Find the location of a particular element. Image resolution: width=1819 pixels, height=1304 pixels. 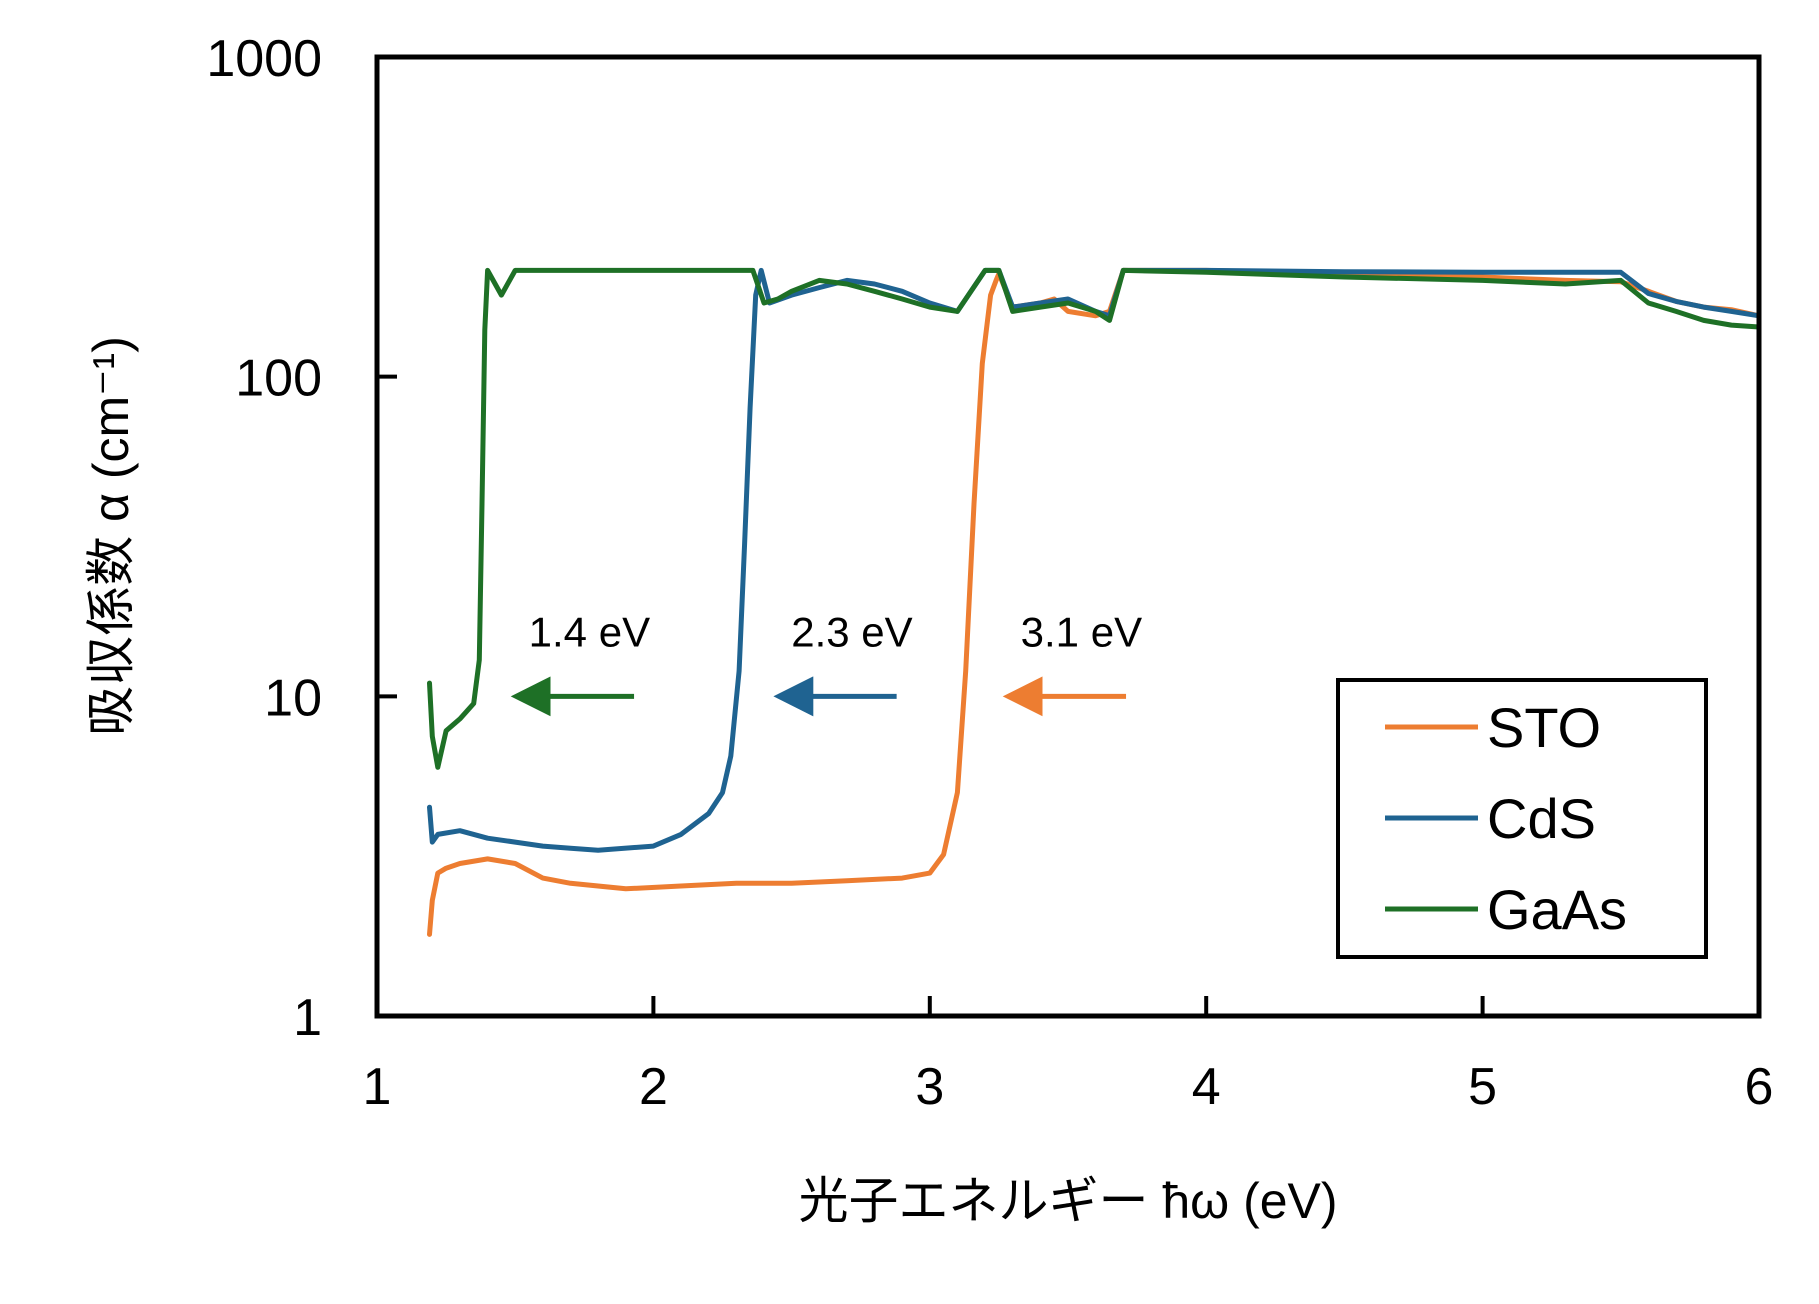

y-tick-label-1: 1 is located at coordinates (307, 1018).